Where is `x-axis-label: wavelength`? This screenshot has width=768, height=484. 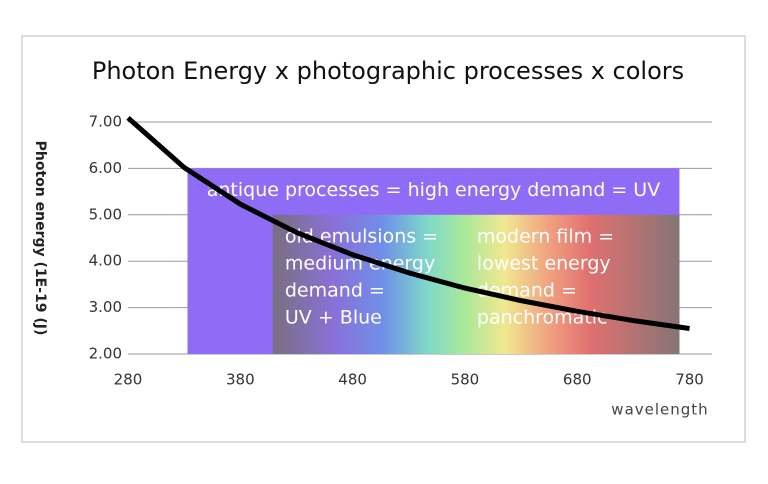
x-axis-label: wavelength is located at coordinates (659, 410).